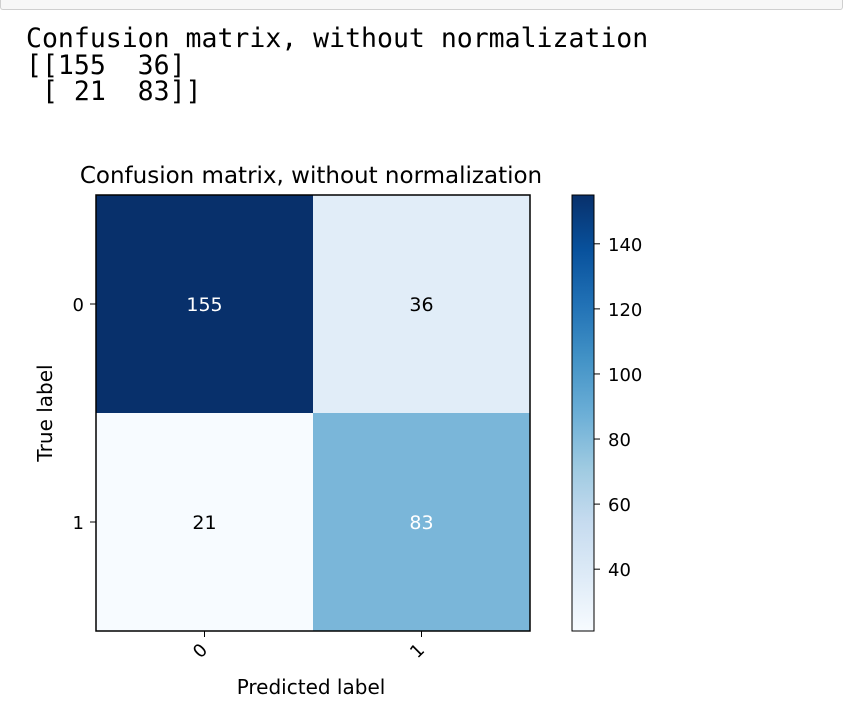 Image resolution: width=844 pixels, height=718 pixels. What do you see at coordinates (619, 505) in the screenshot?
I see `colorbar-tick-label: 60` at bounding box center [619, 505].